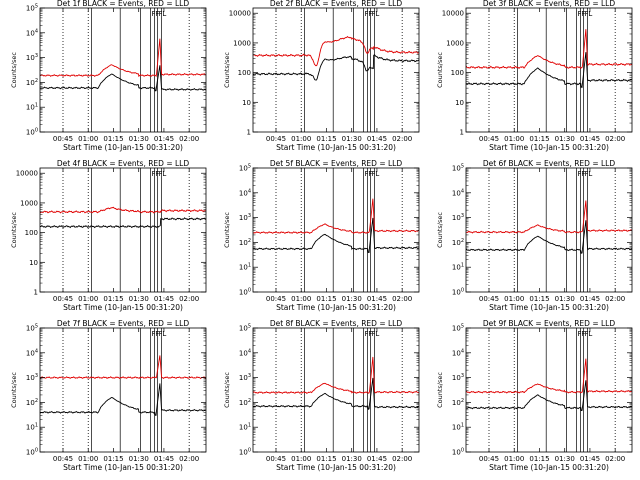  I want to click on panel-title: Det 1f BLACK = Events, RED = LLD, so click(123, 4).